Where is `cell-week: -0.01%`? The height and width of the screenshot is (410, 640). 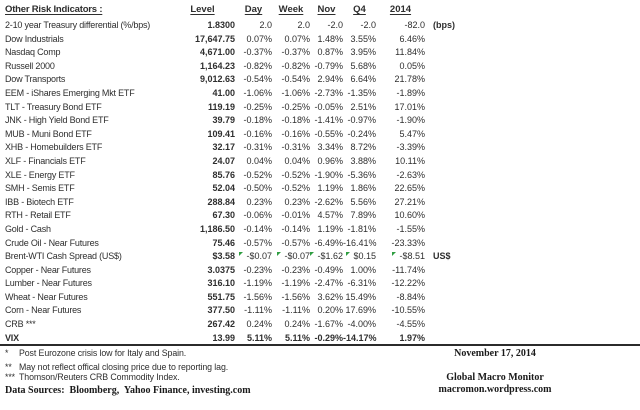 cell-week: -0.01% is located at coordinates (295, 215).